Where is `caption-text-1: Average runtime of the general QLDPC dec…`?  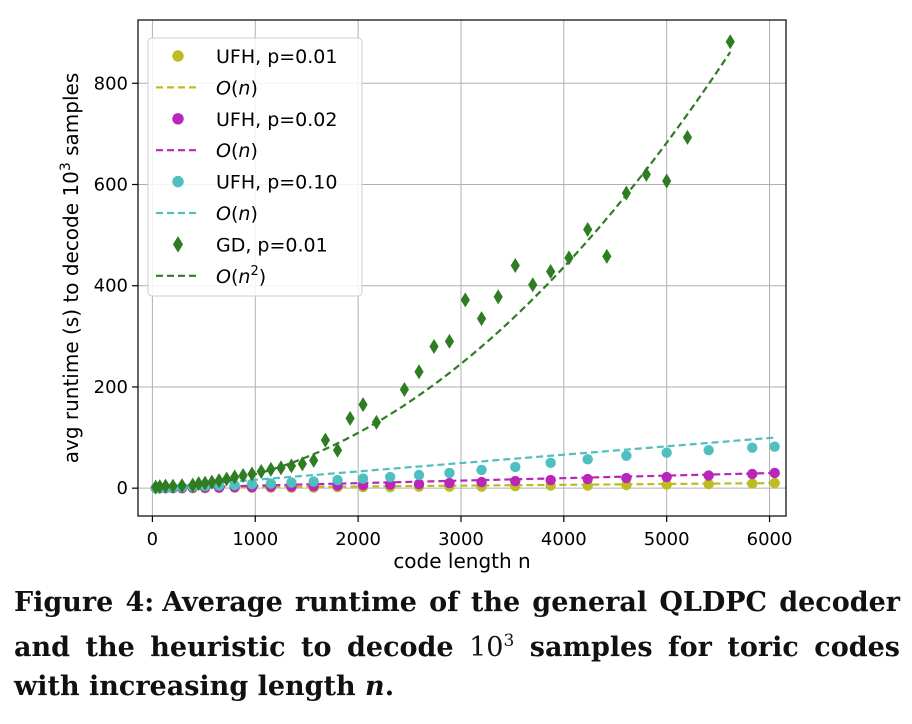
caption-text-1: Average runtime of the general QLDPC dec… is located at coordinates (457, 625).